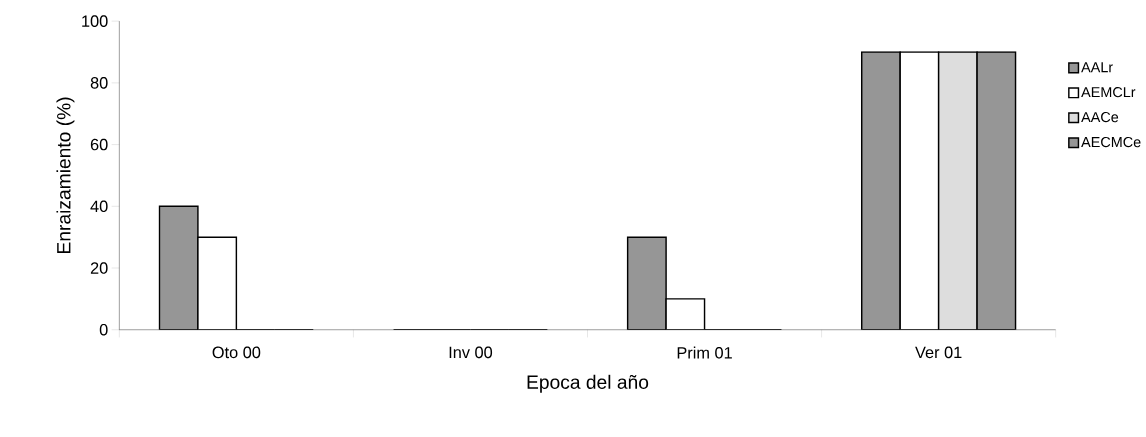 This screenshot has width=1146, height=437. I want to click on y-tick-label: 60, so click(99, 144).